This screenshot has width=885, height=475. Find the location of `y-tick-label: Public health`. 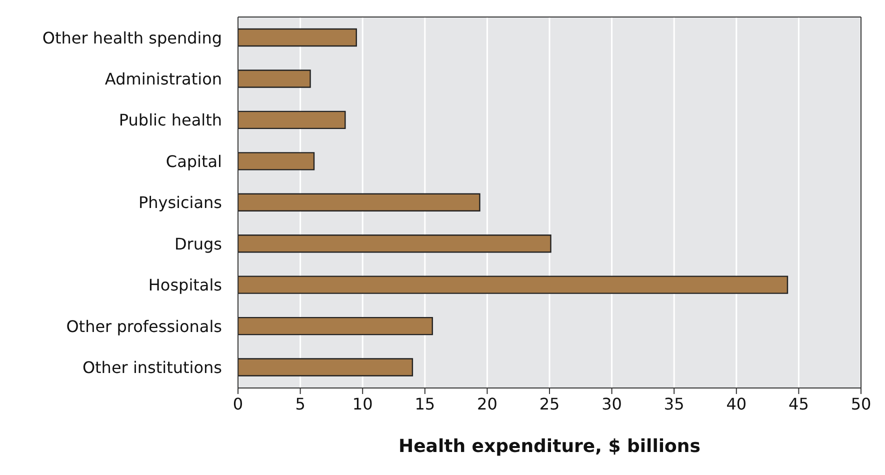

y-tick-label: Public health is located at coordinates (170, 120).